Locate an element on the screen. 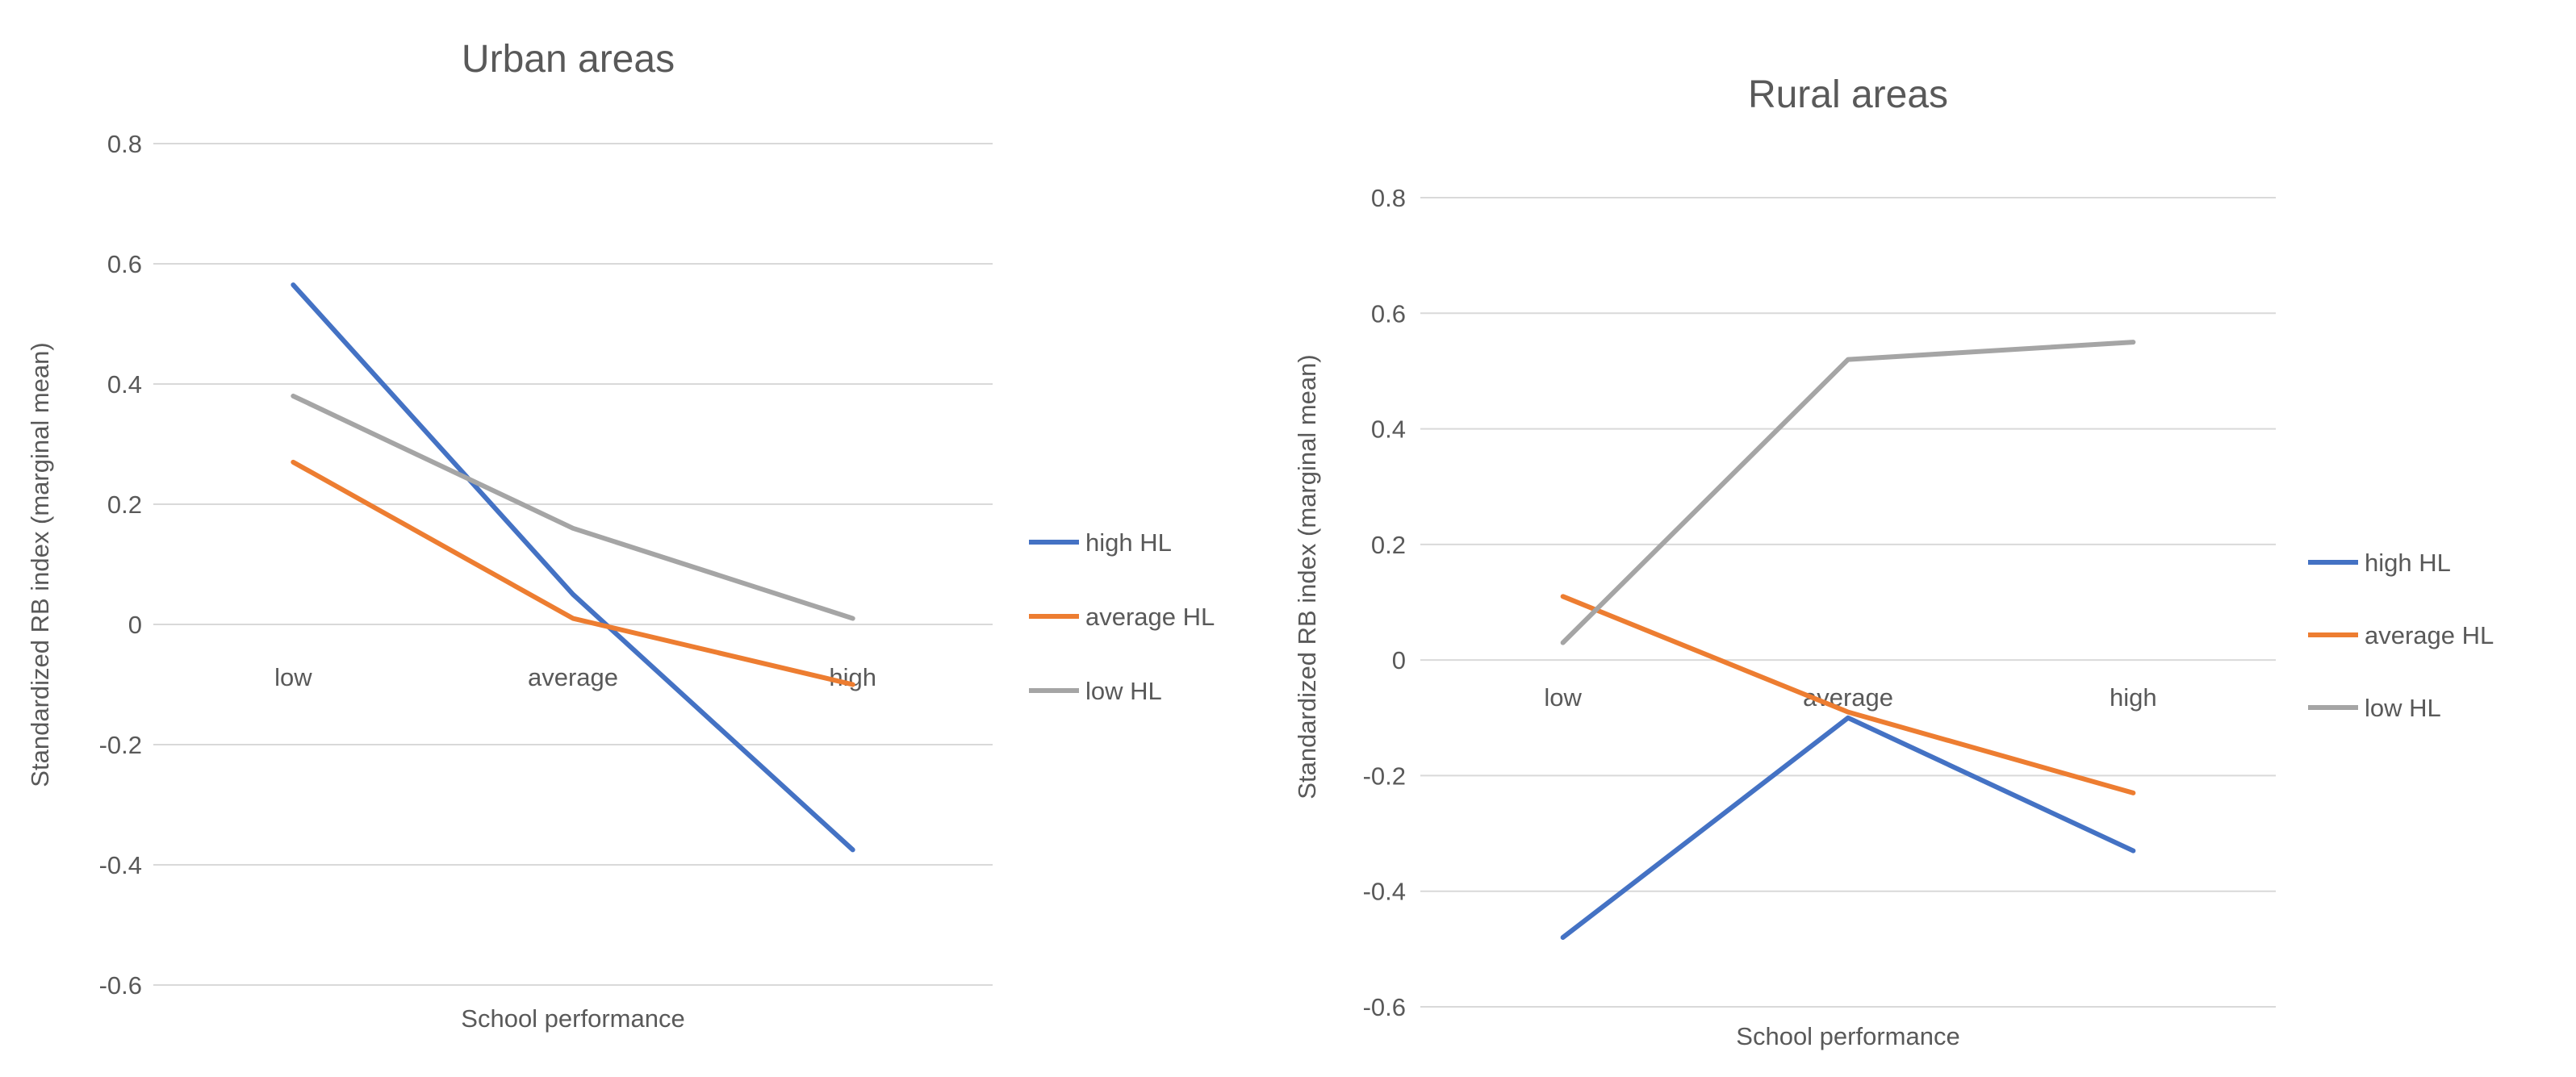 The width and height of the screenshot is (2576, 1077). x-category-label: average is located at coordinates (573, 677).